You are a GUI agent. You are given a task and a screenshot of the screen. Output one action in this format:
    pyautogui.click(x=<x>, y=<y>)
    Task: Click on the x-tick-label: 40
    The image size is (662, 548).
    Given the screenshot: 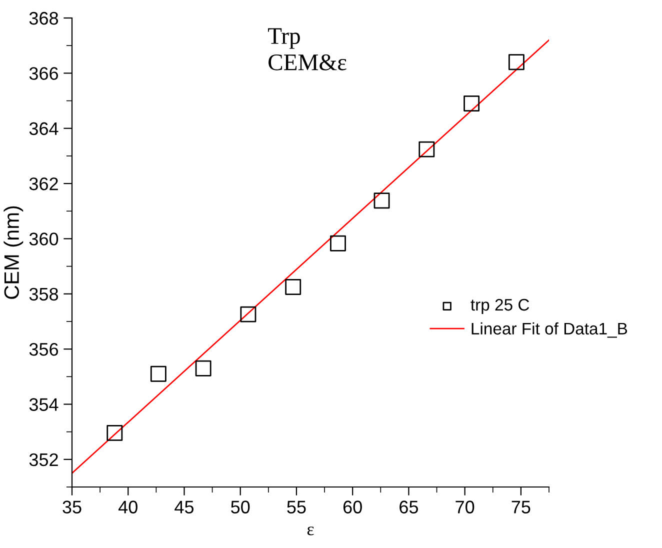 What is the action you would take?
    pyautogui.click(x=128, y=507)
    